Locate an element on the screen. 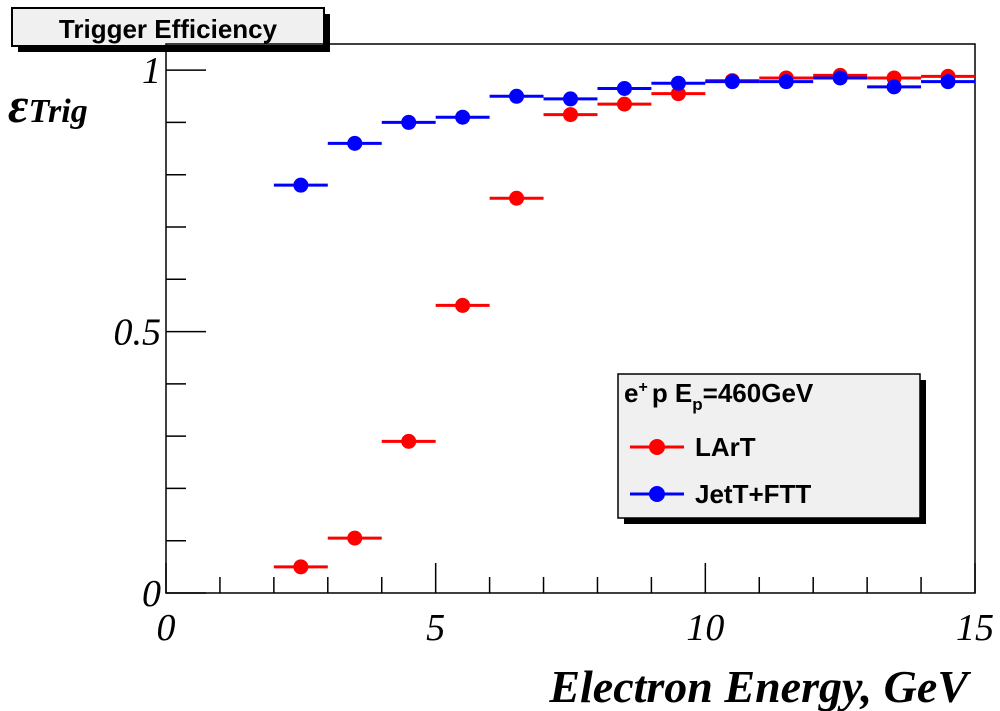  legend-larT-marker is located at coordinates (657, 447).